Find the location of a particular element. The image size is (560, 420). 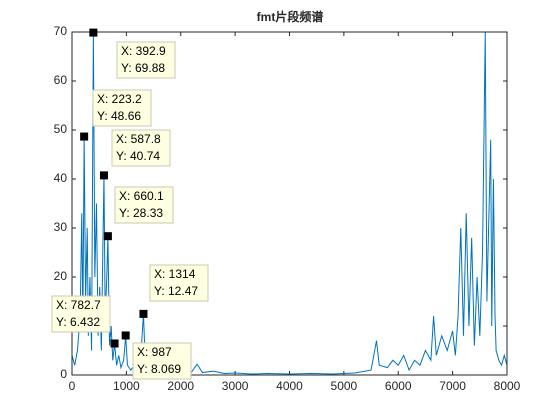

y-tick-label: 60 is located at coordinates (61, 80).